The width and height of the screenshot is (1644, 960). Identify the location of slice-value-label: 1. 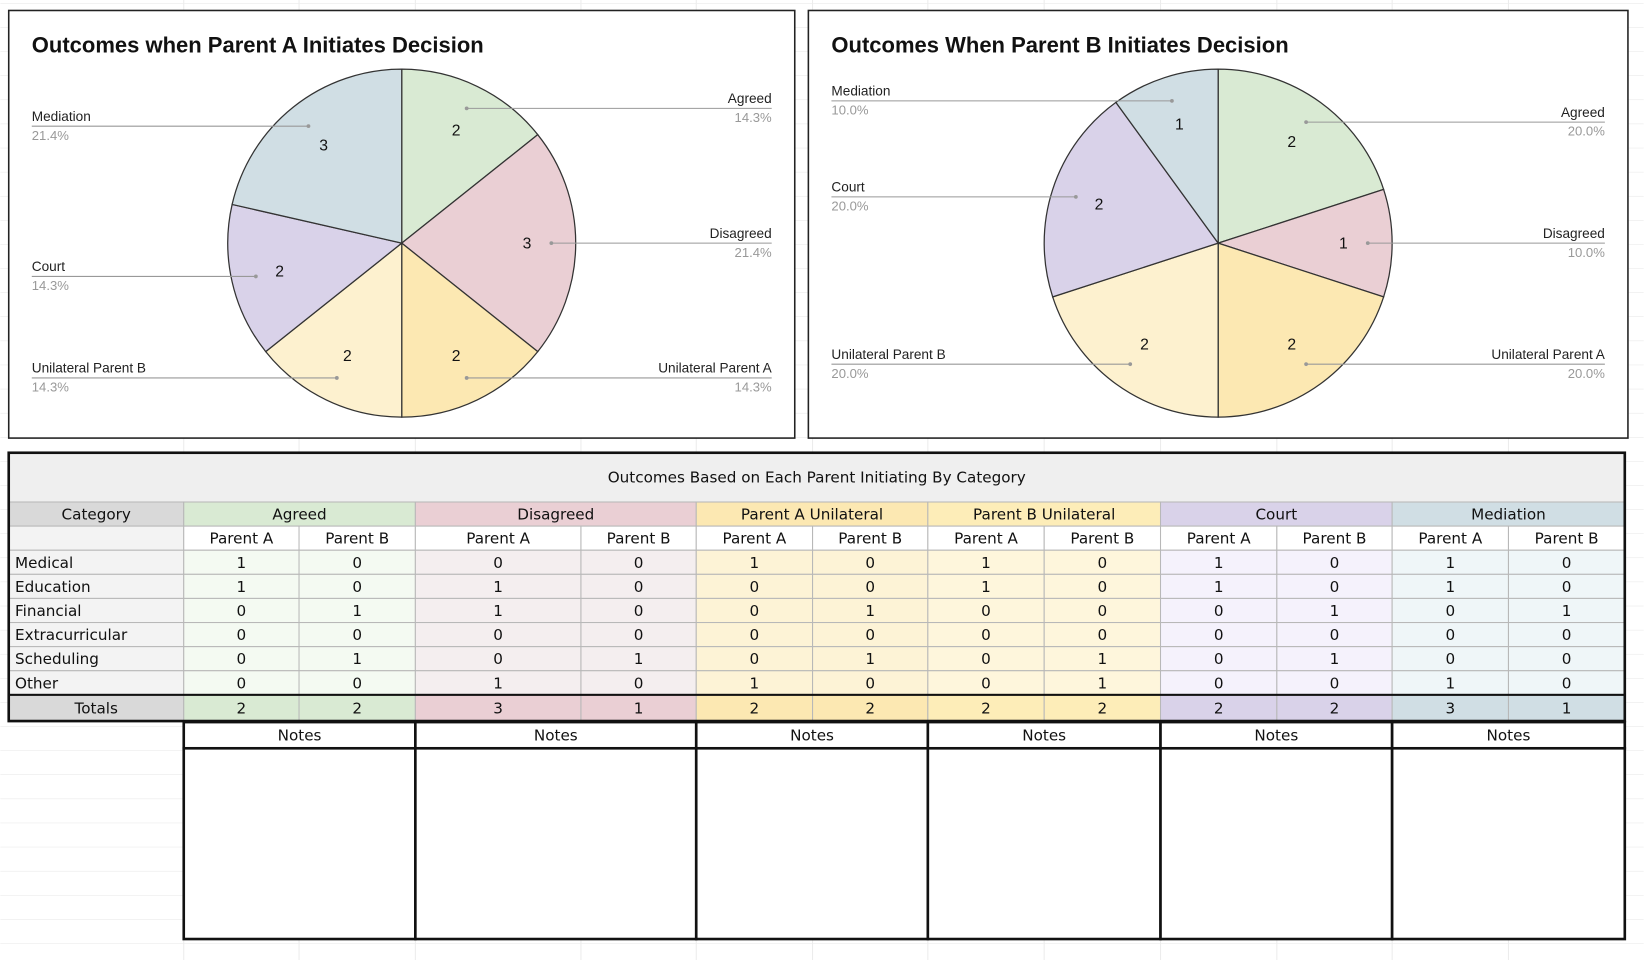
(1343, 243).